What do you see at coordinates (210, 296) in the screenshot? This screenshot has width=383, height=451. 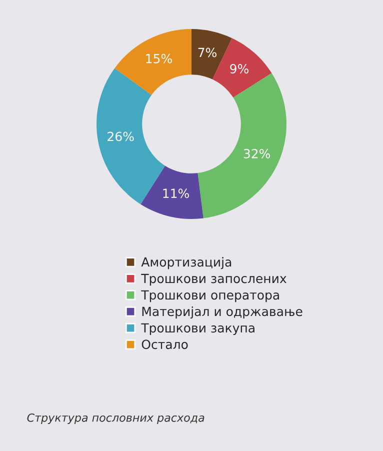 I see `legend-label: Трошкови оператора` at bounding box center [210, 296].